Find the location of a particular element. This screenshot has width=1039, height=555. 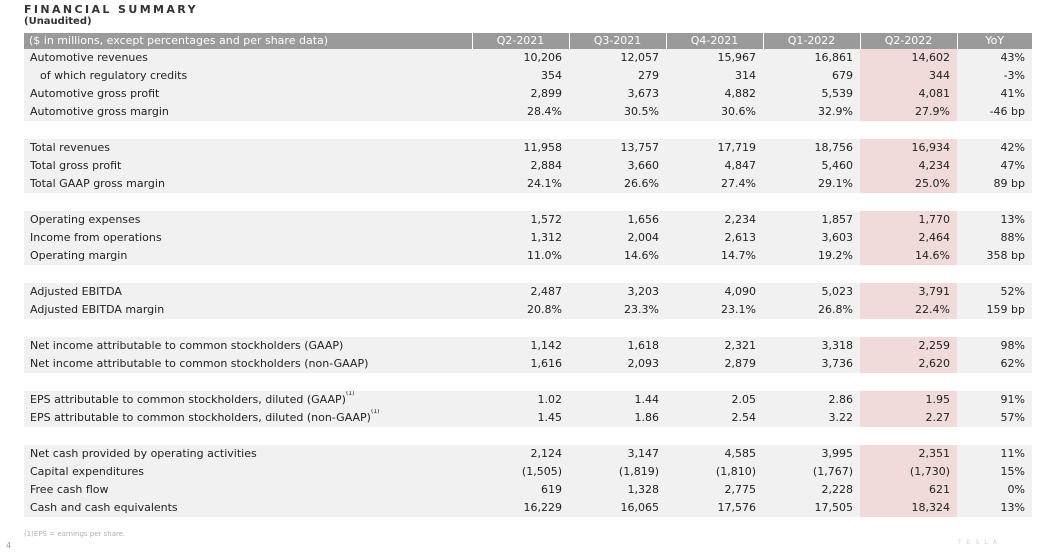

value-cell: 4,882 is located at coordinates (714, 94).